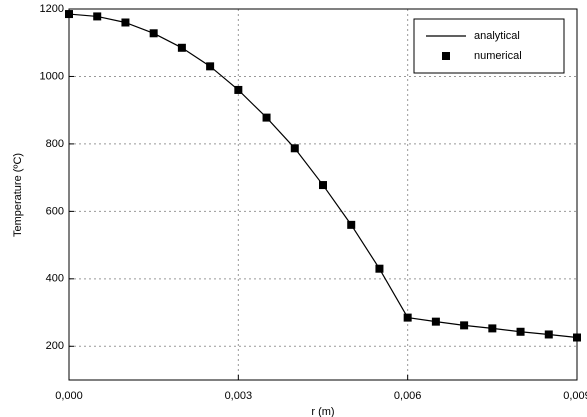  I want to click on y-tick-label: 1200, so click(52, 9).